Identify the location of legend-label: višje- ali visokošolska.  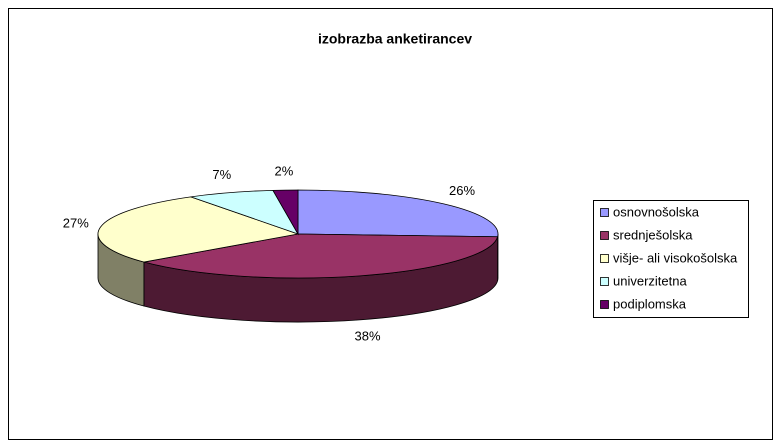
(675, 257).